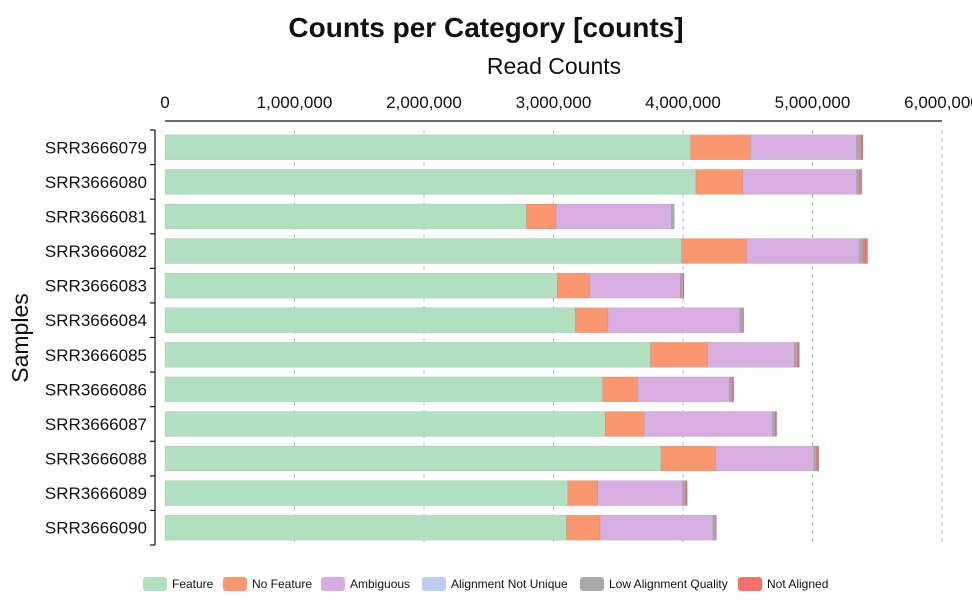 The width and height of the screenshot is (972, 602). Describe the element at coordinates (668, 584) in the screenshot. I see `legend-label: Low Alignment Quality` at that location.